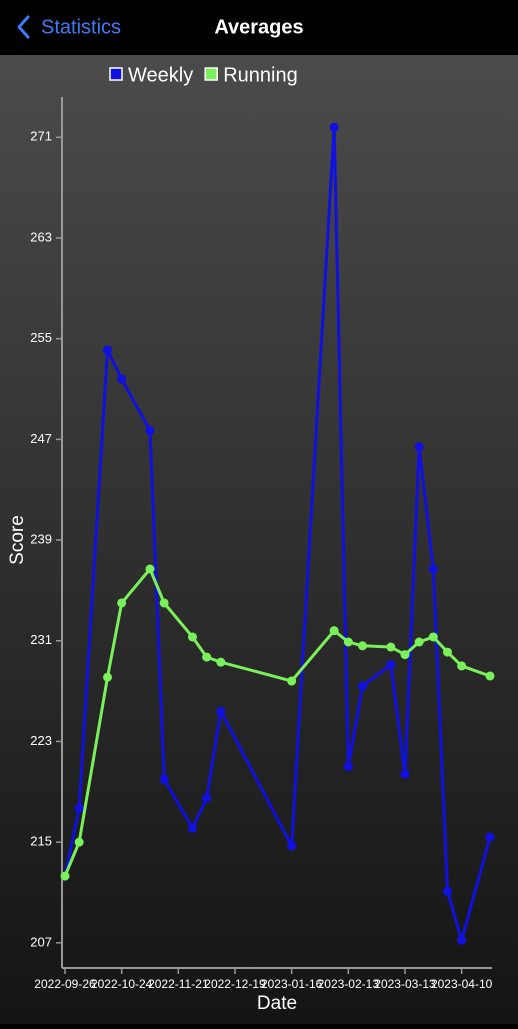 The width and height of the screenshot is (518, 1029). What do you see at coordinates (178, 984) in the screenshot?
I see `x-tick-label: 2022-11-21` at bounding box center [178, 984].